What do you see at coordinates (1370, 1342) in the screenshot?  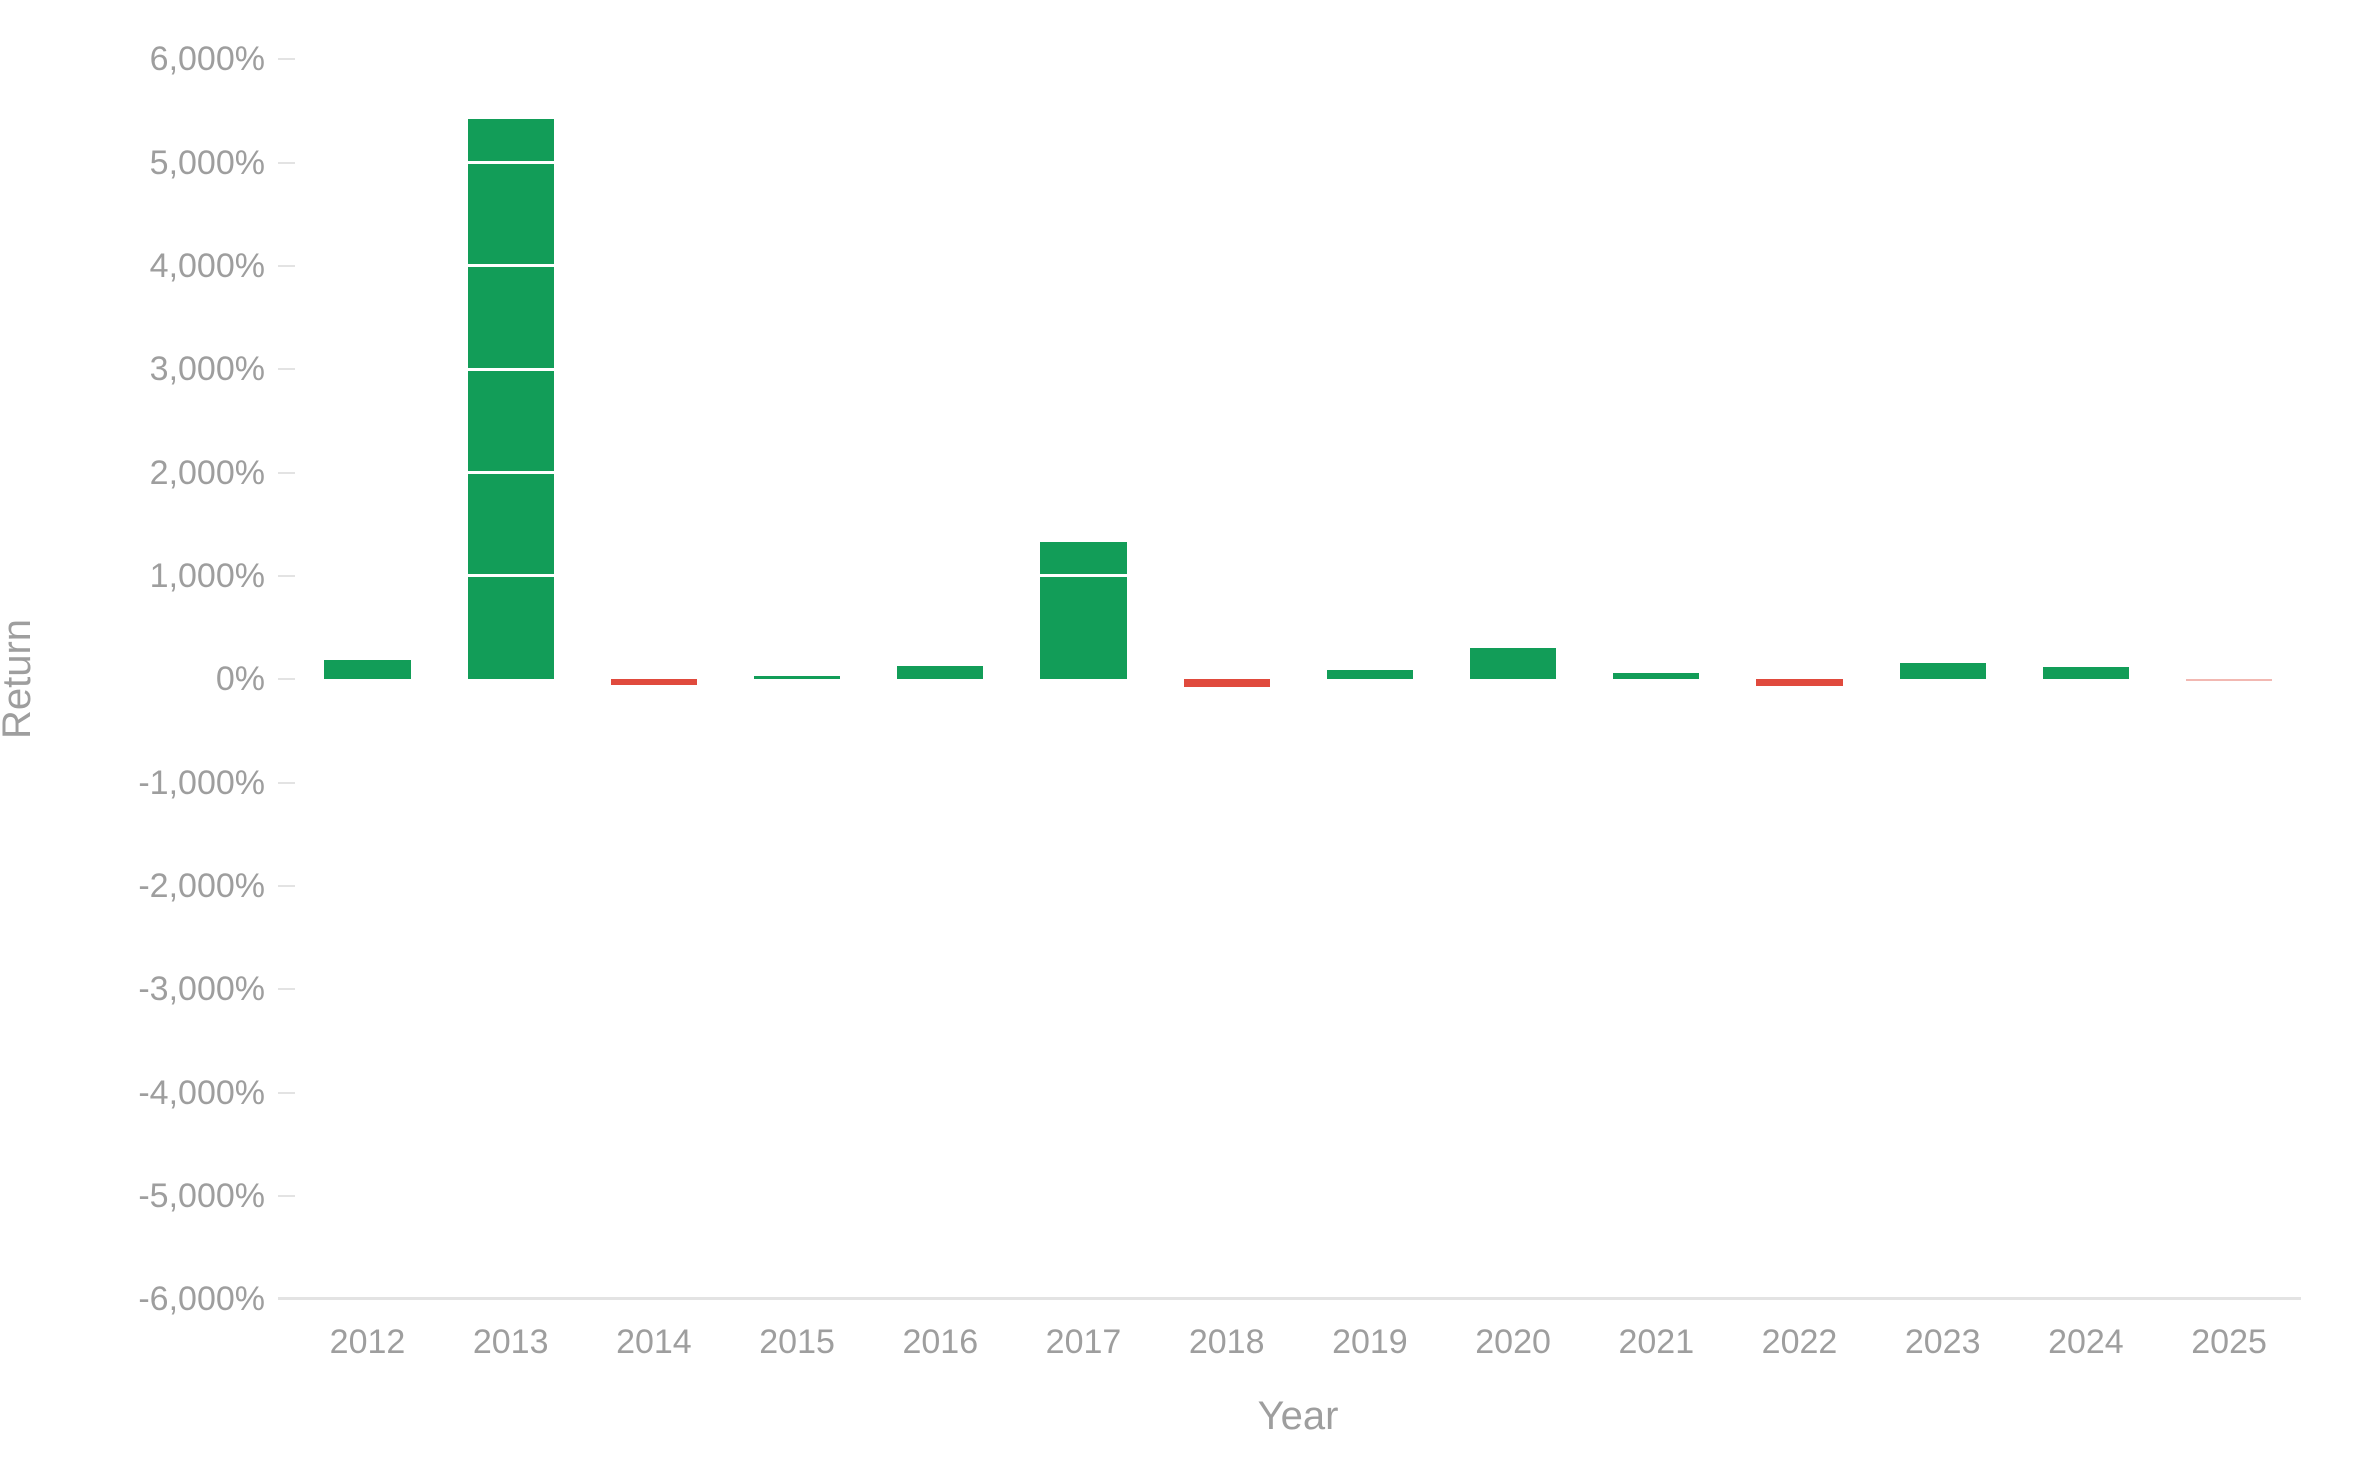 I see `x-tick-label: 2019` at bounding box center [1370, 1342].